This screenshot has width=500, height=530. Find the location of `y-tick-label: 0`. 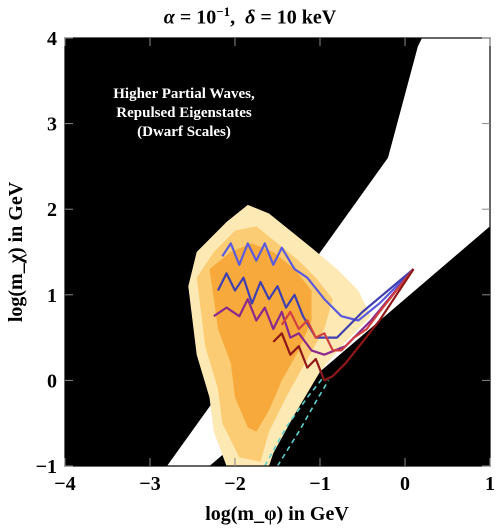

y-tick-label: 0 is located at coordinates (52, 381).